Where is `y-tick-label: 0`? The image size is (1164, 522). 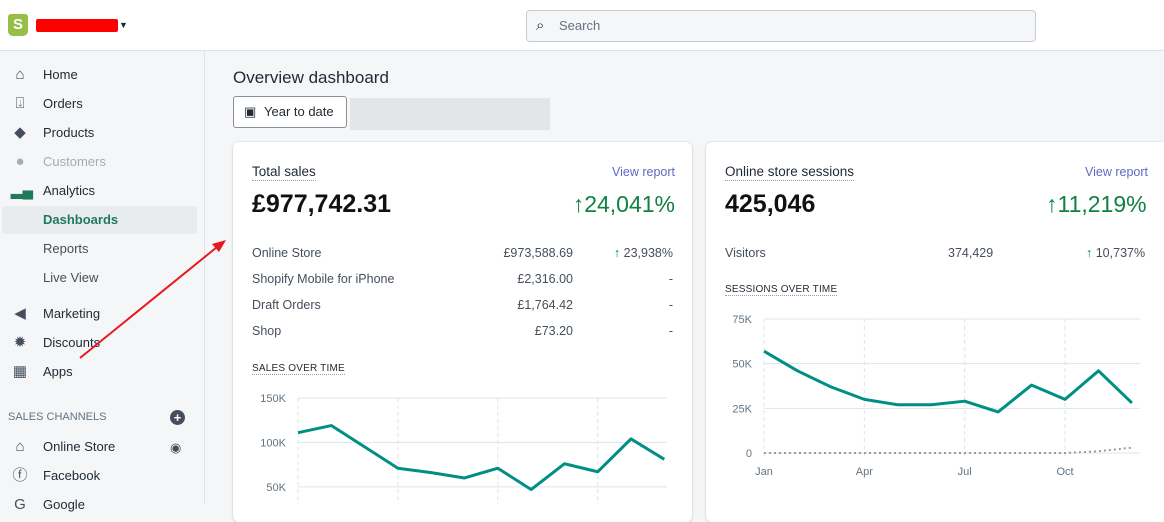 y-tick-label: 0 is located at coordinates (749, 454).